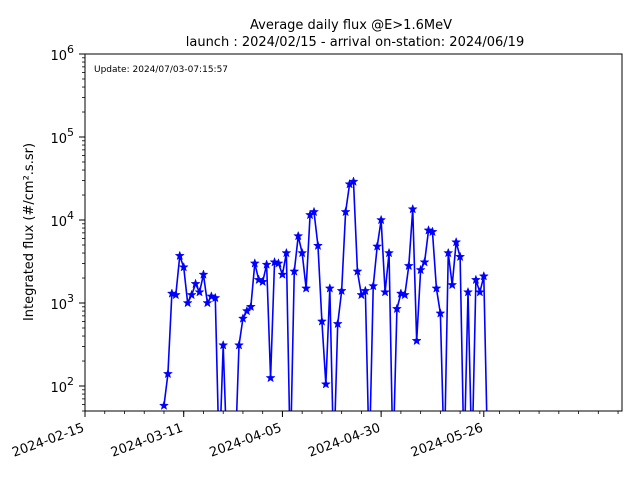  What do you see at coordinates (161, 70) in the screenshot?
I see `update-annotation: Update: 2024/07/03-07:15:57` at bounding box center [161, 70].